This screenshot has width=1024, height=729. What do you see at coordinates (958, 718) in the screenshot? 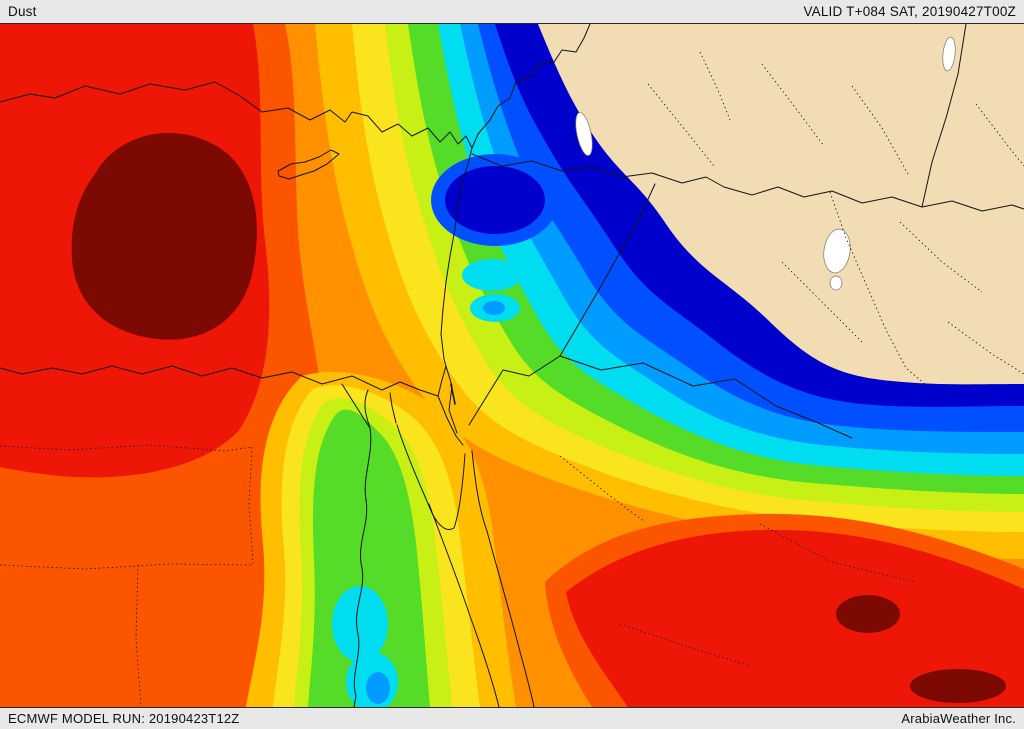
I see `provider-label: ArabiaWeather Inc.` at bounding box center [958, 718].